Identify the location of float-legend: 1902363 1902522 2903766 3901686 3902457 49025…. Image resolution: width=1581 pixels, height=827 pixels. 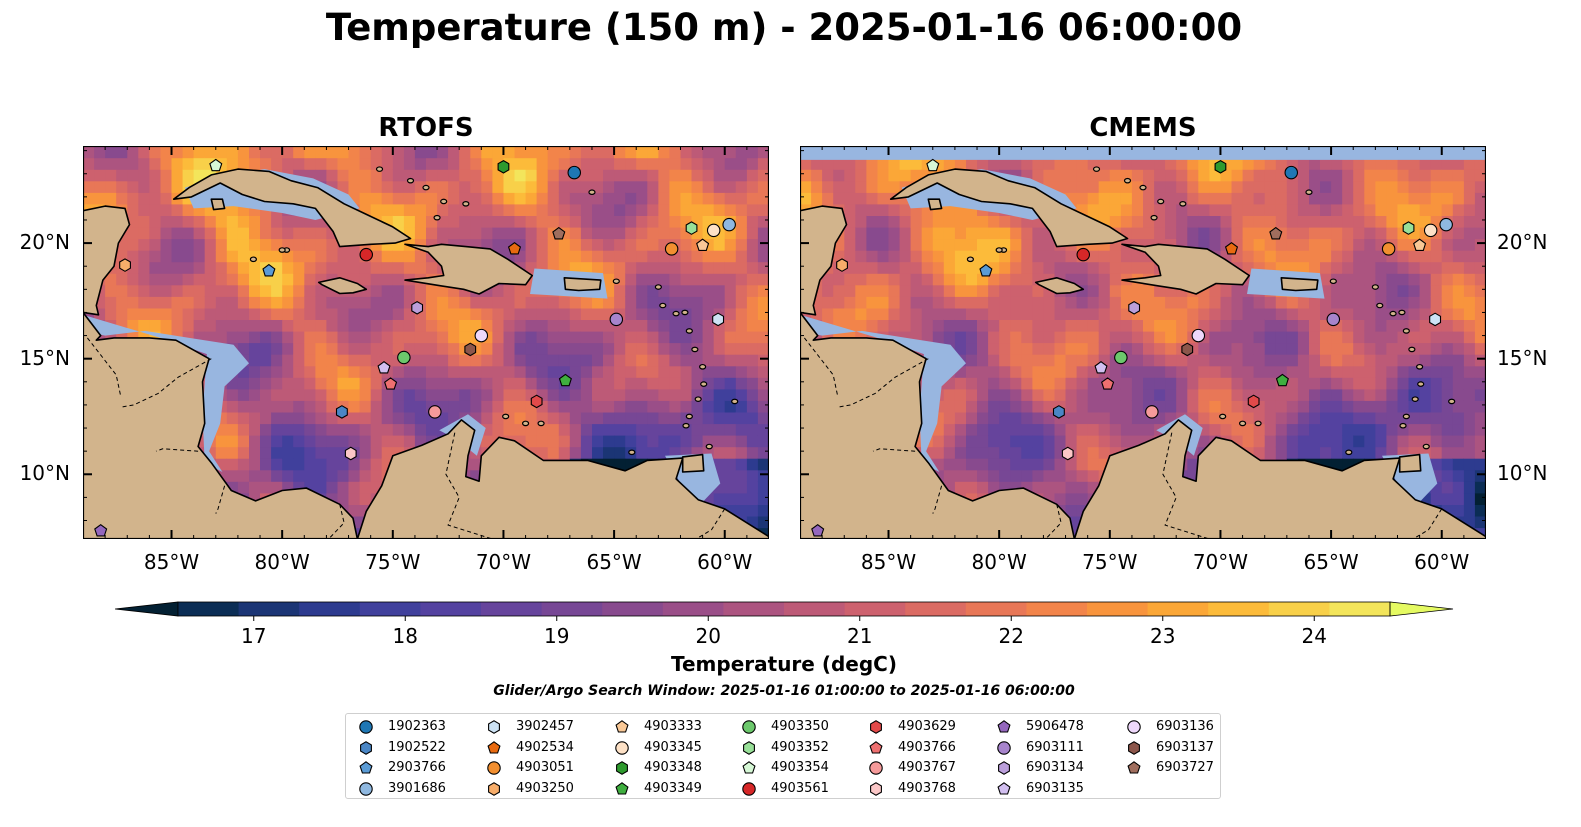
(783, 756).